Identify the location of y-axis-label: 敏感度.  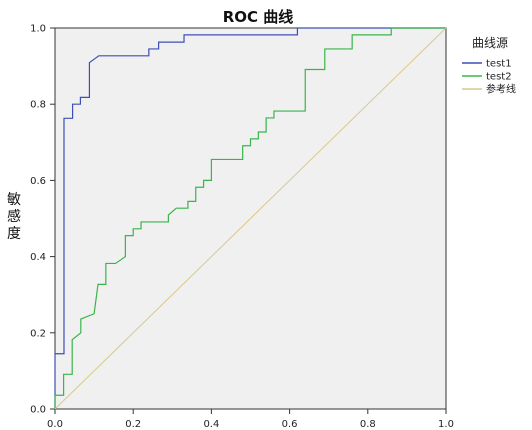
(14, 217).